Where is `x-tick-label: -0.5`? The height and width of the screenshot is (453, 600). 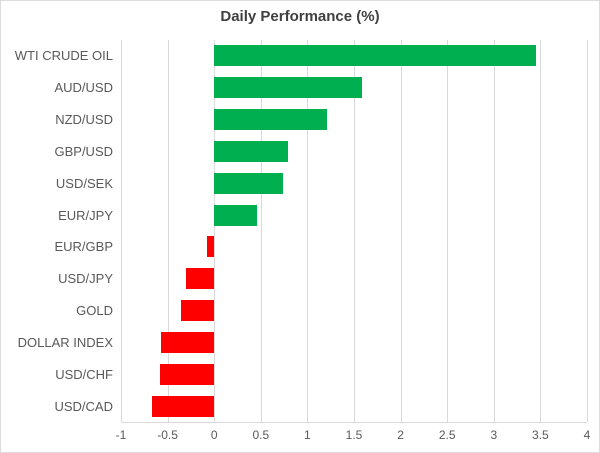 x-tick-label: -0.5 is located at coordinates (167, 435).